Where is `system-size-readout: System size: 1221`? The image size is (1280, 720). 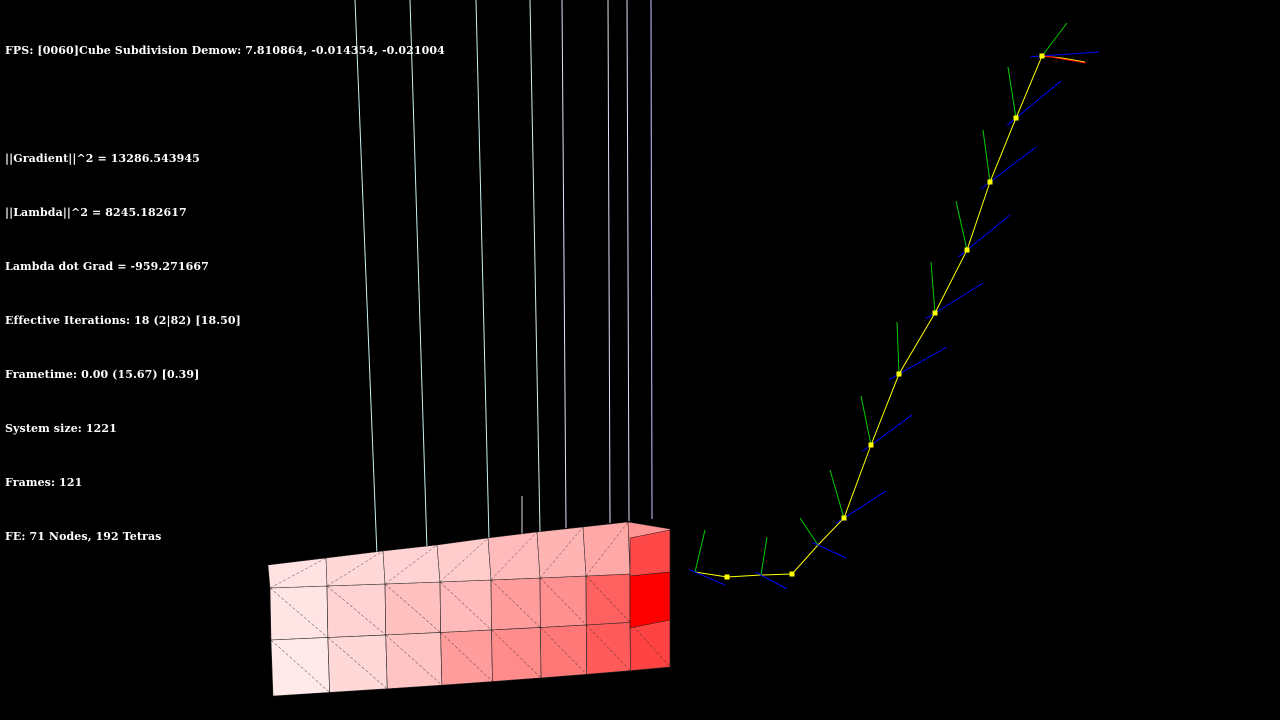 system-size-readout: System size: 1221 is located at coordinates (61, 428).